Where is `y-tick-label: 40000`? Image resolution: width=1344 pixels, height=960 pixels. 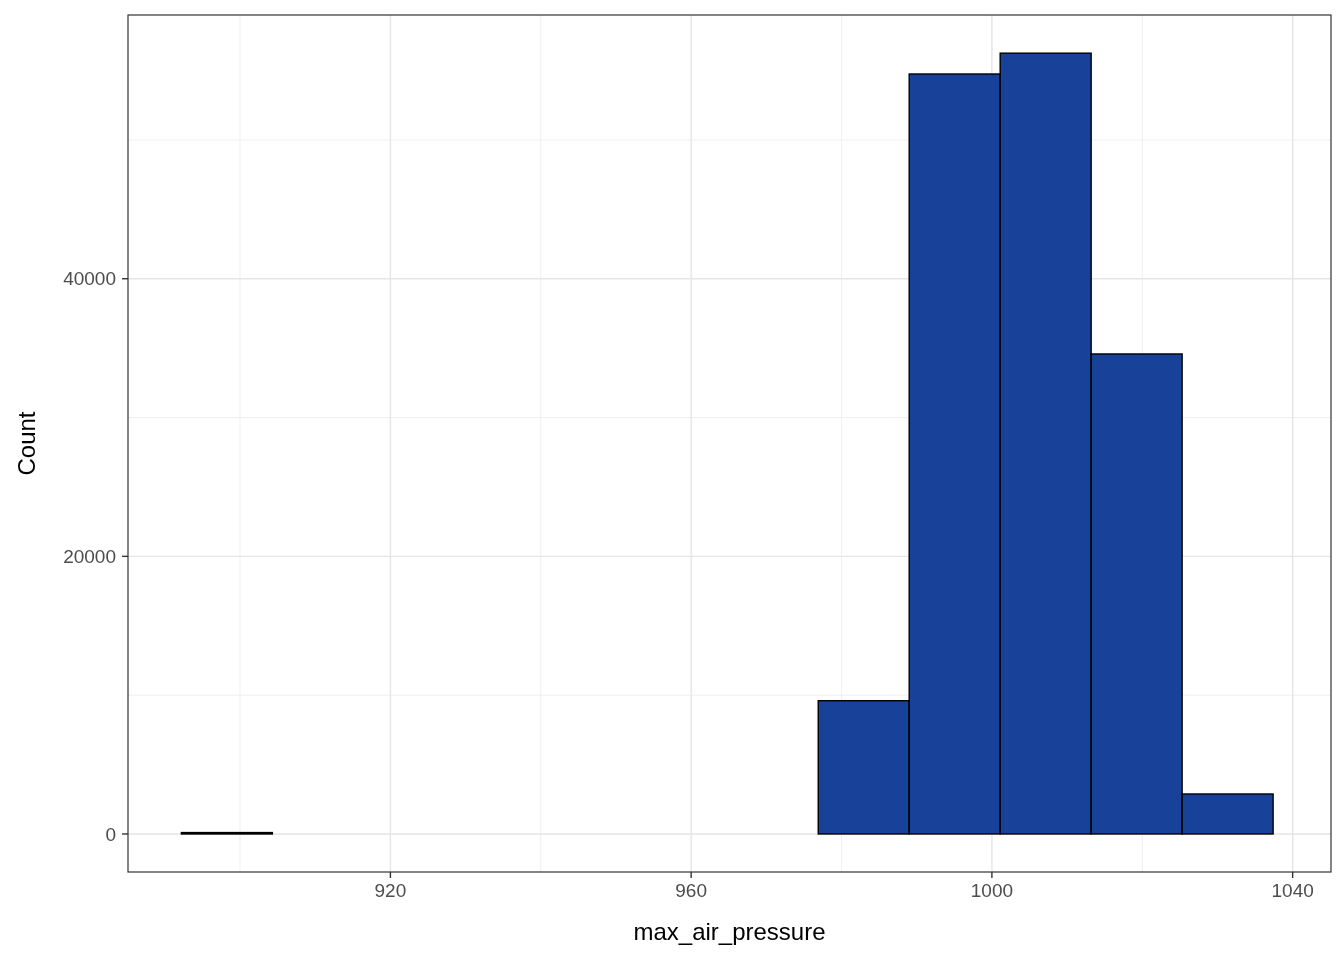 y-tick-label: 40000 is located at coordinates (89, 279).